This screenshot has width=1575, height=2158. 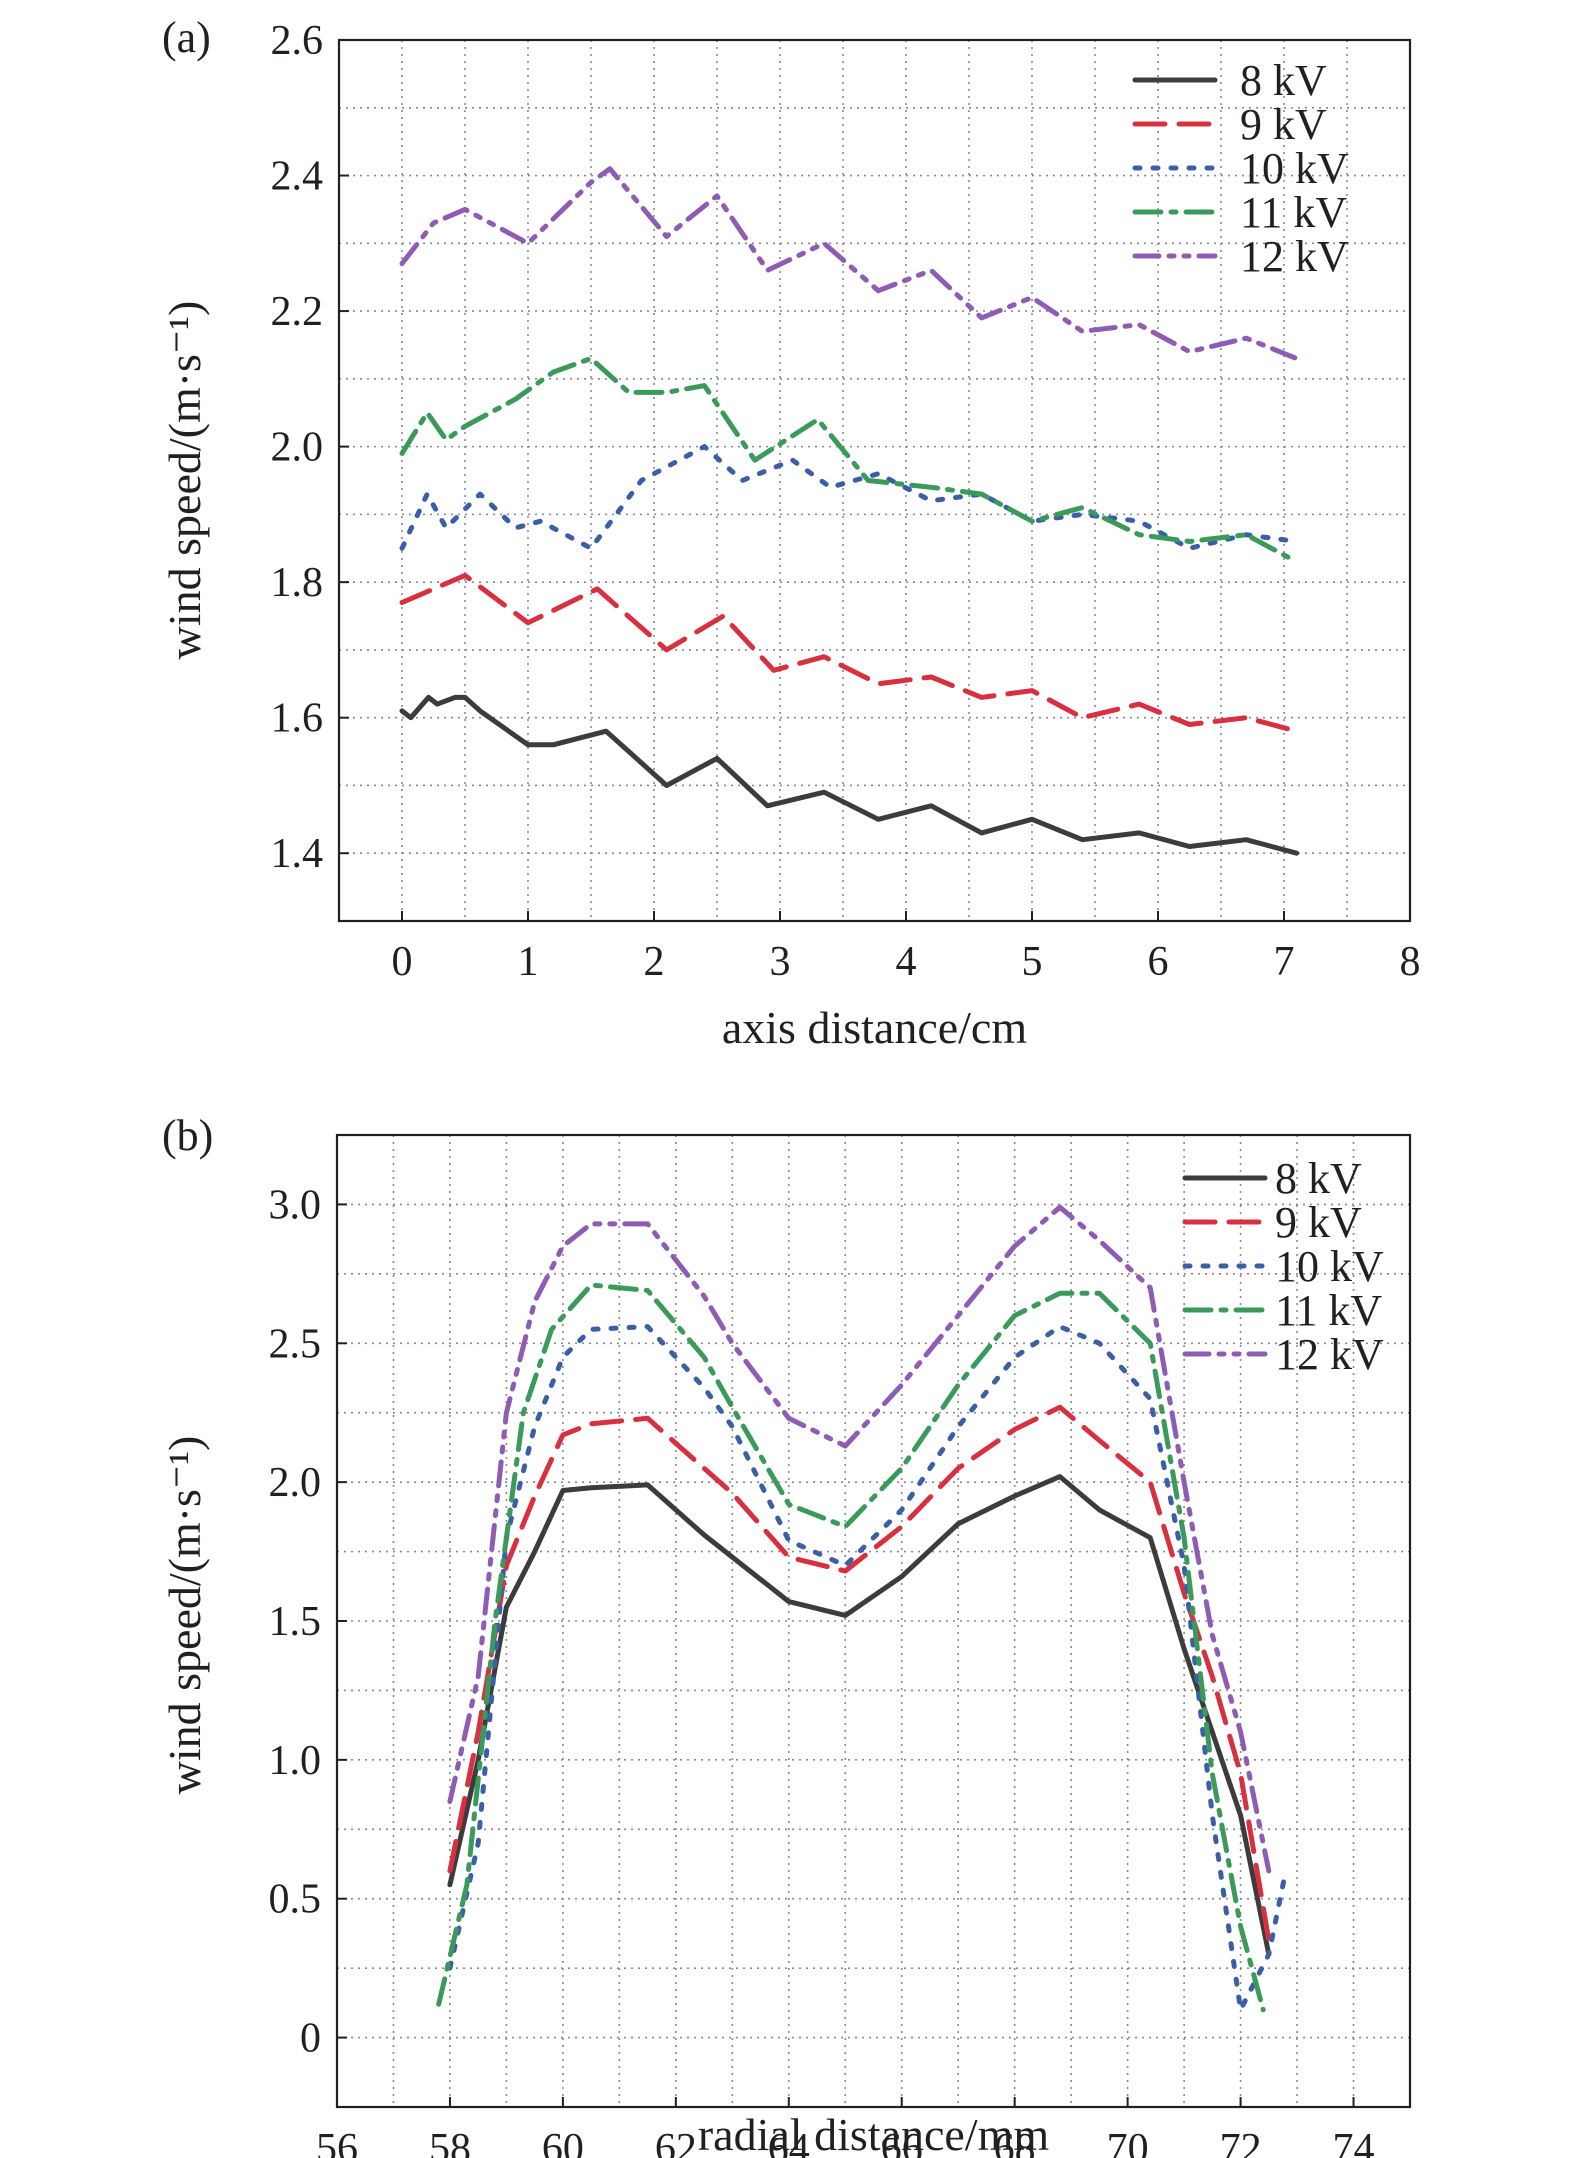 What do you see at coordinates (295, 1761) in the screenshot?
I see `y-tick-label: 1.0` at bounding box center [295, 1761].